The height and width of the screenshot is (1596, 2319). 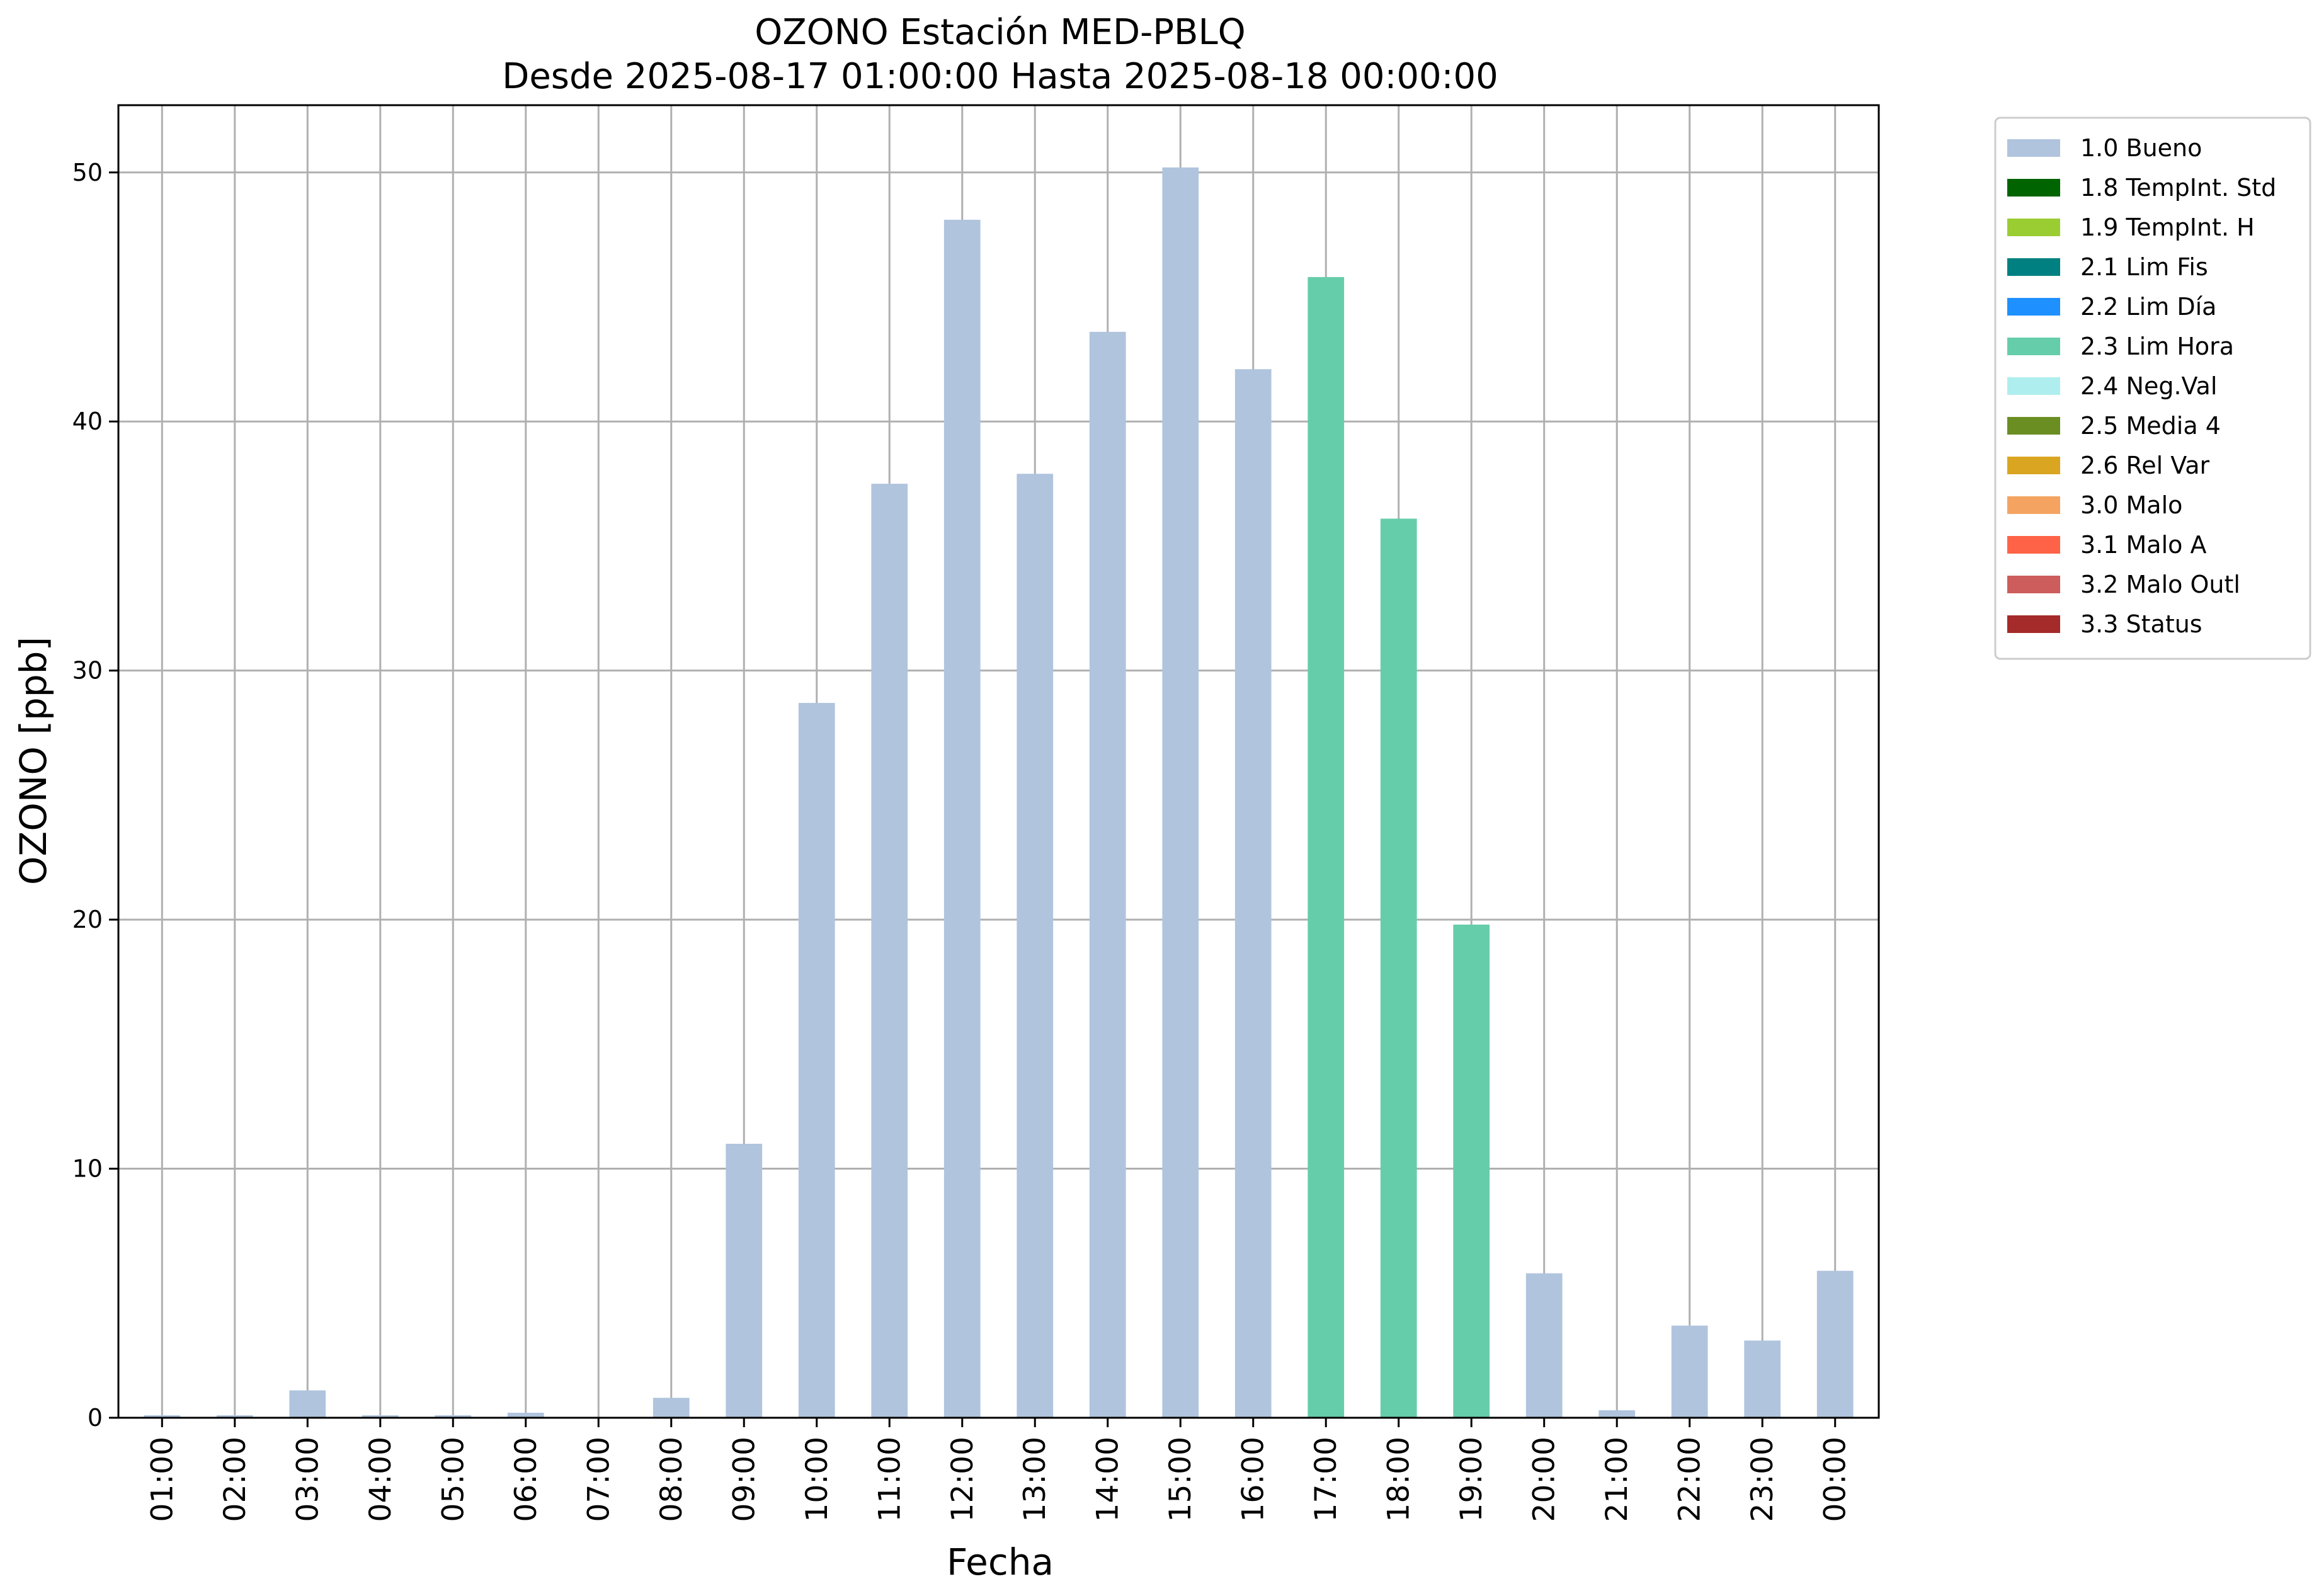 I want to click on bar-13:00, so click(x=1035, y=946).